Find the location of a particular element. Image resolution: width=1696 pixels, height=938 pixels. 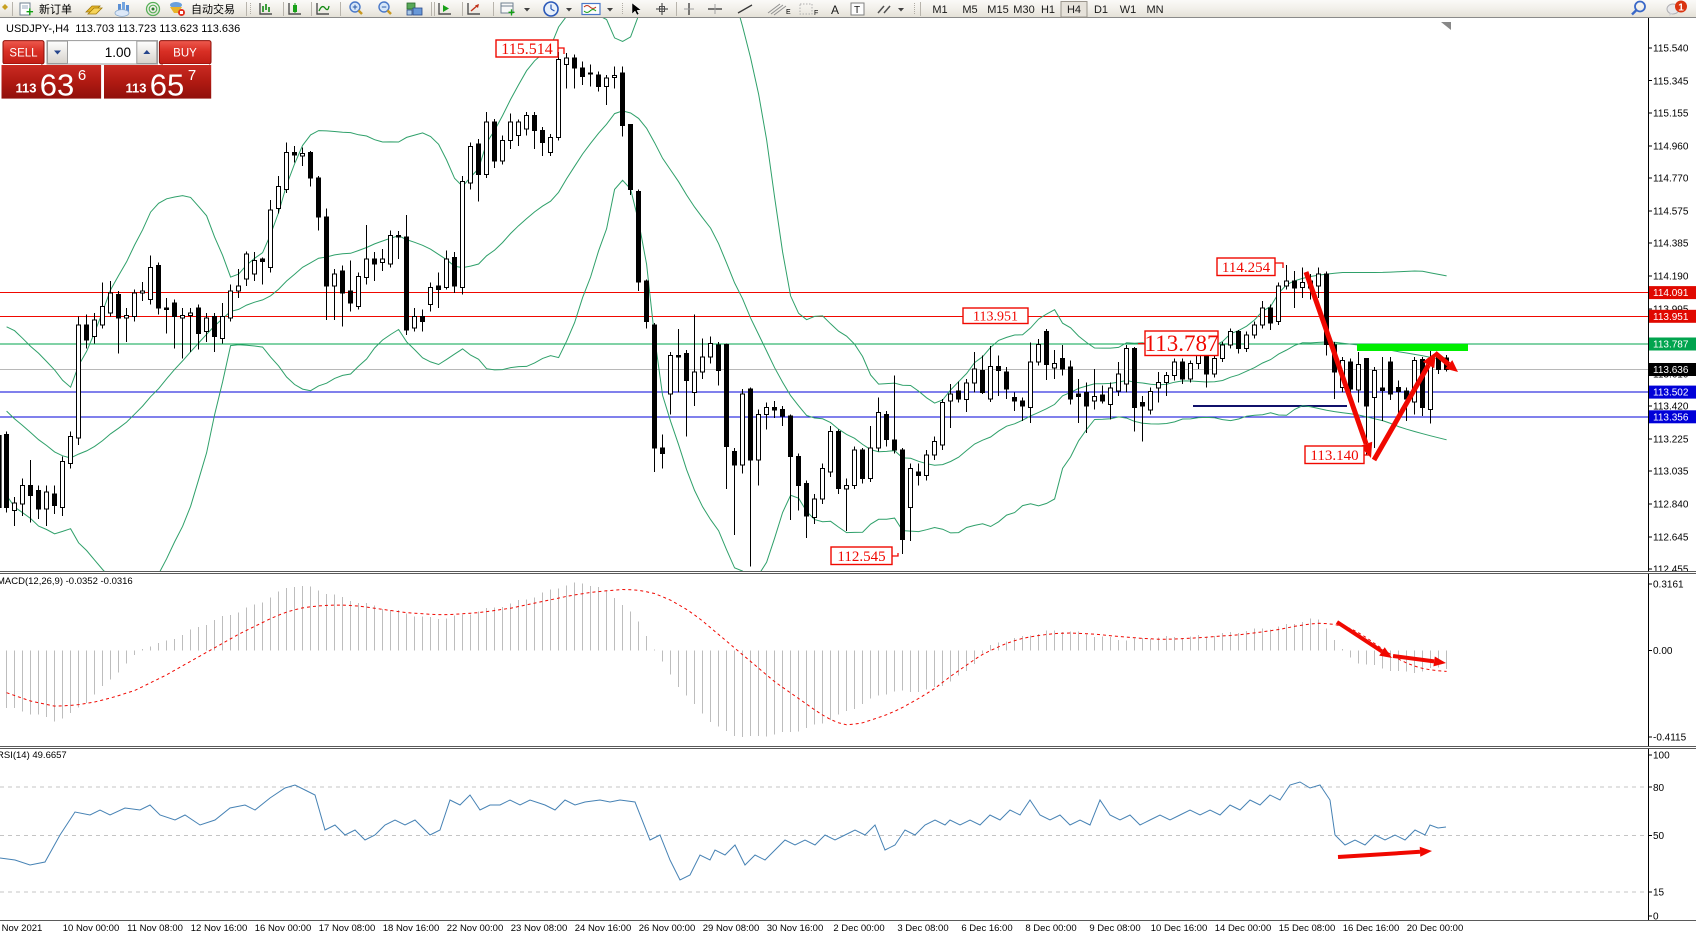

svg-text: 3 Dec 08:00 is located at coordinates (922, 928).